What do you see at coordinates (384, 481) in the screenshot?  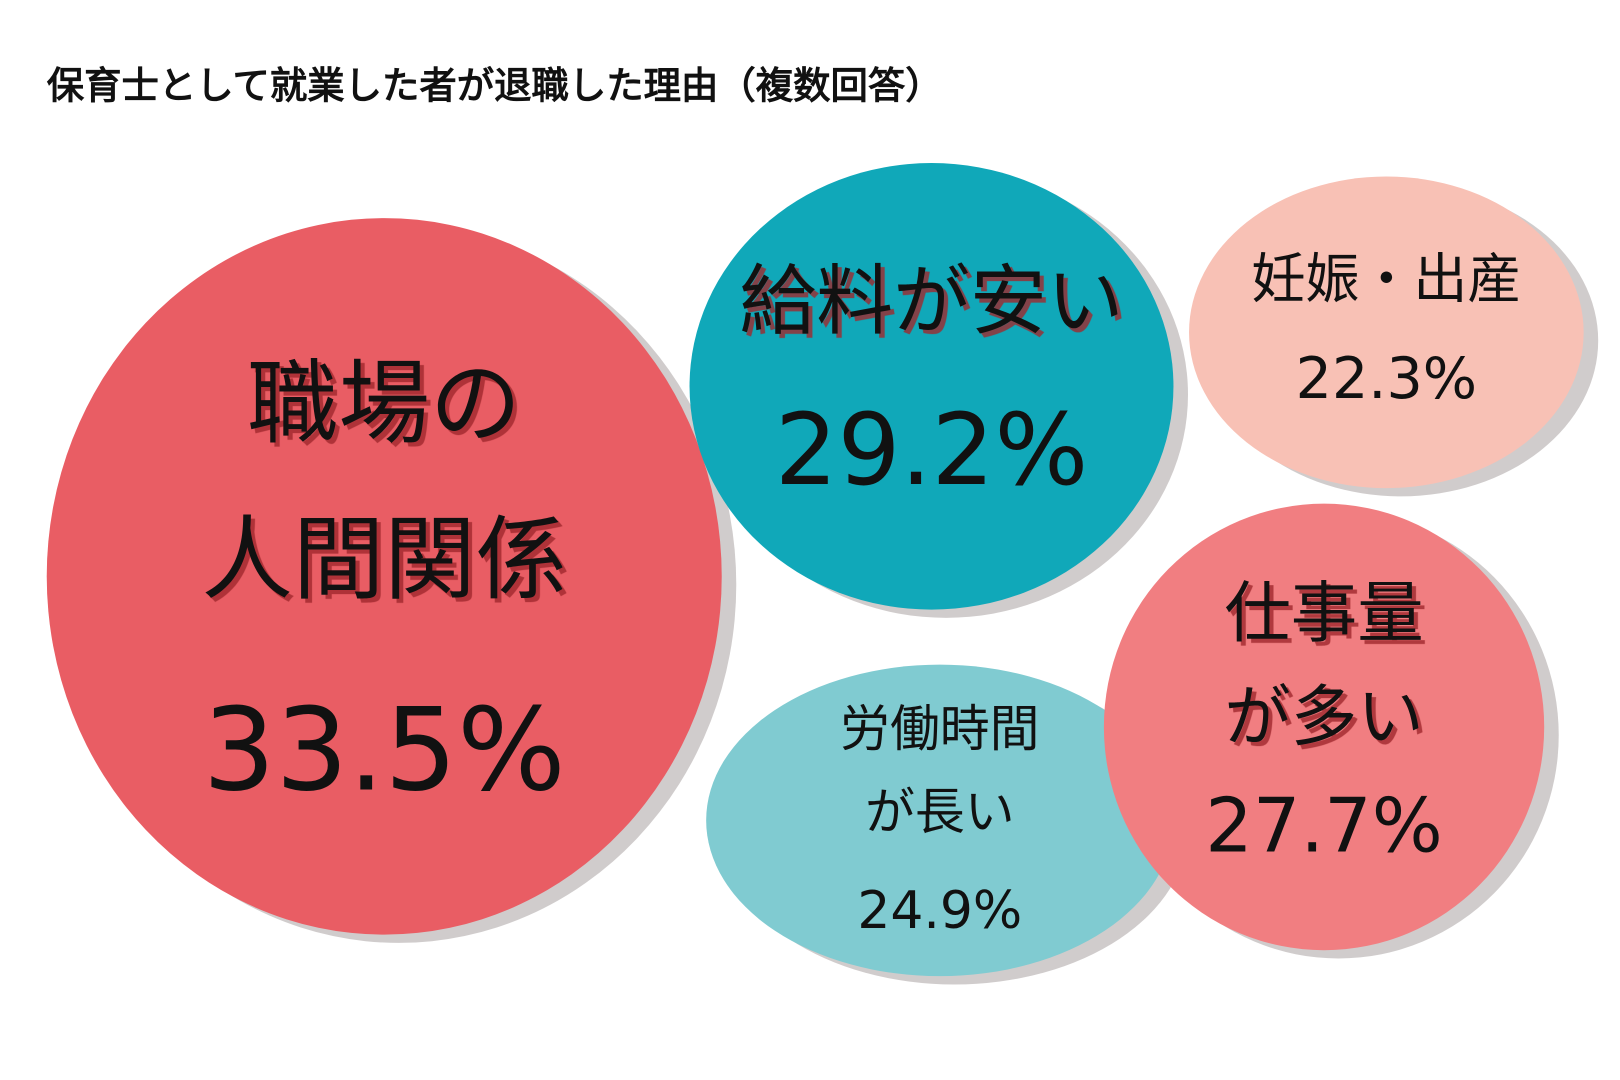 I see `bubble-label: 職場の人間関係` at bounding box center [384, 481].